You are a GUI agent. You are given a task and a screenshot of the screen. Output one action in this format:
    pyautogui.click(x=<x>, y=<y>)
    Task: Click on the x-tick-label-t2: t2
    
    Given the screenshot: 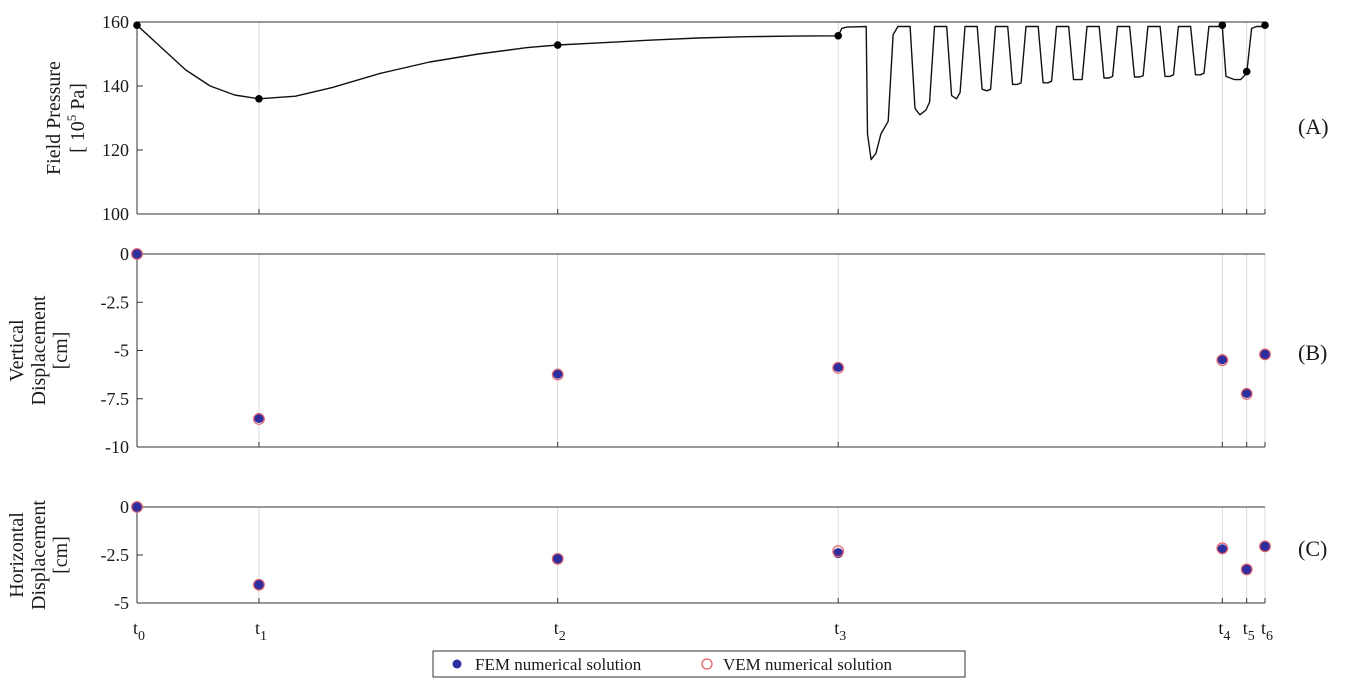 What is the action you would take?
    pyautogui.click(x=560, y=631)
    